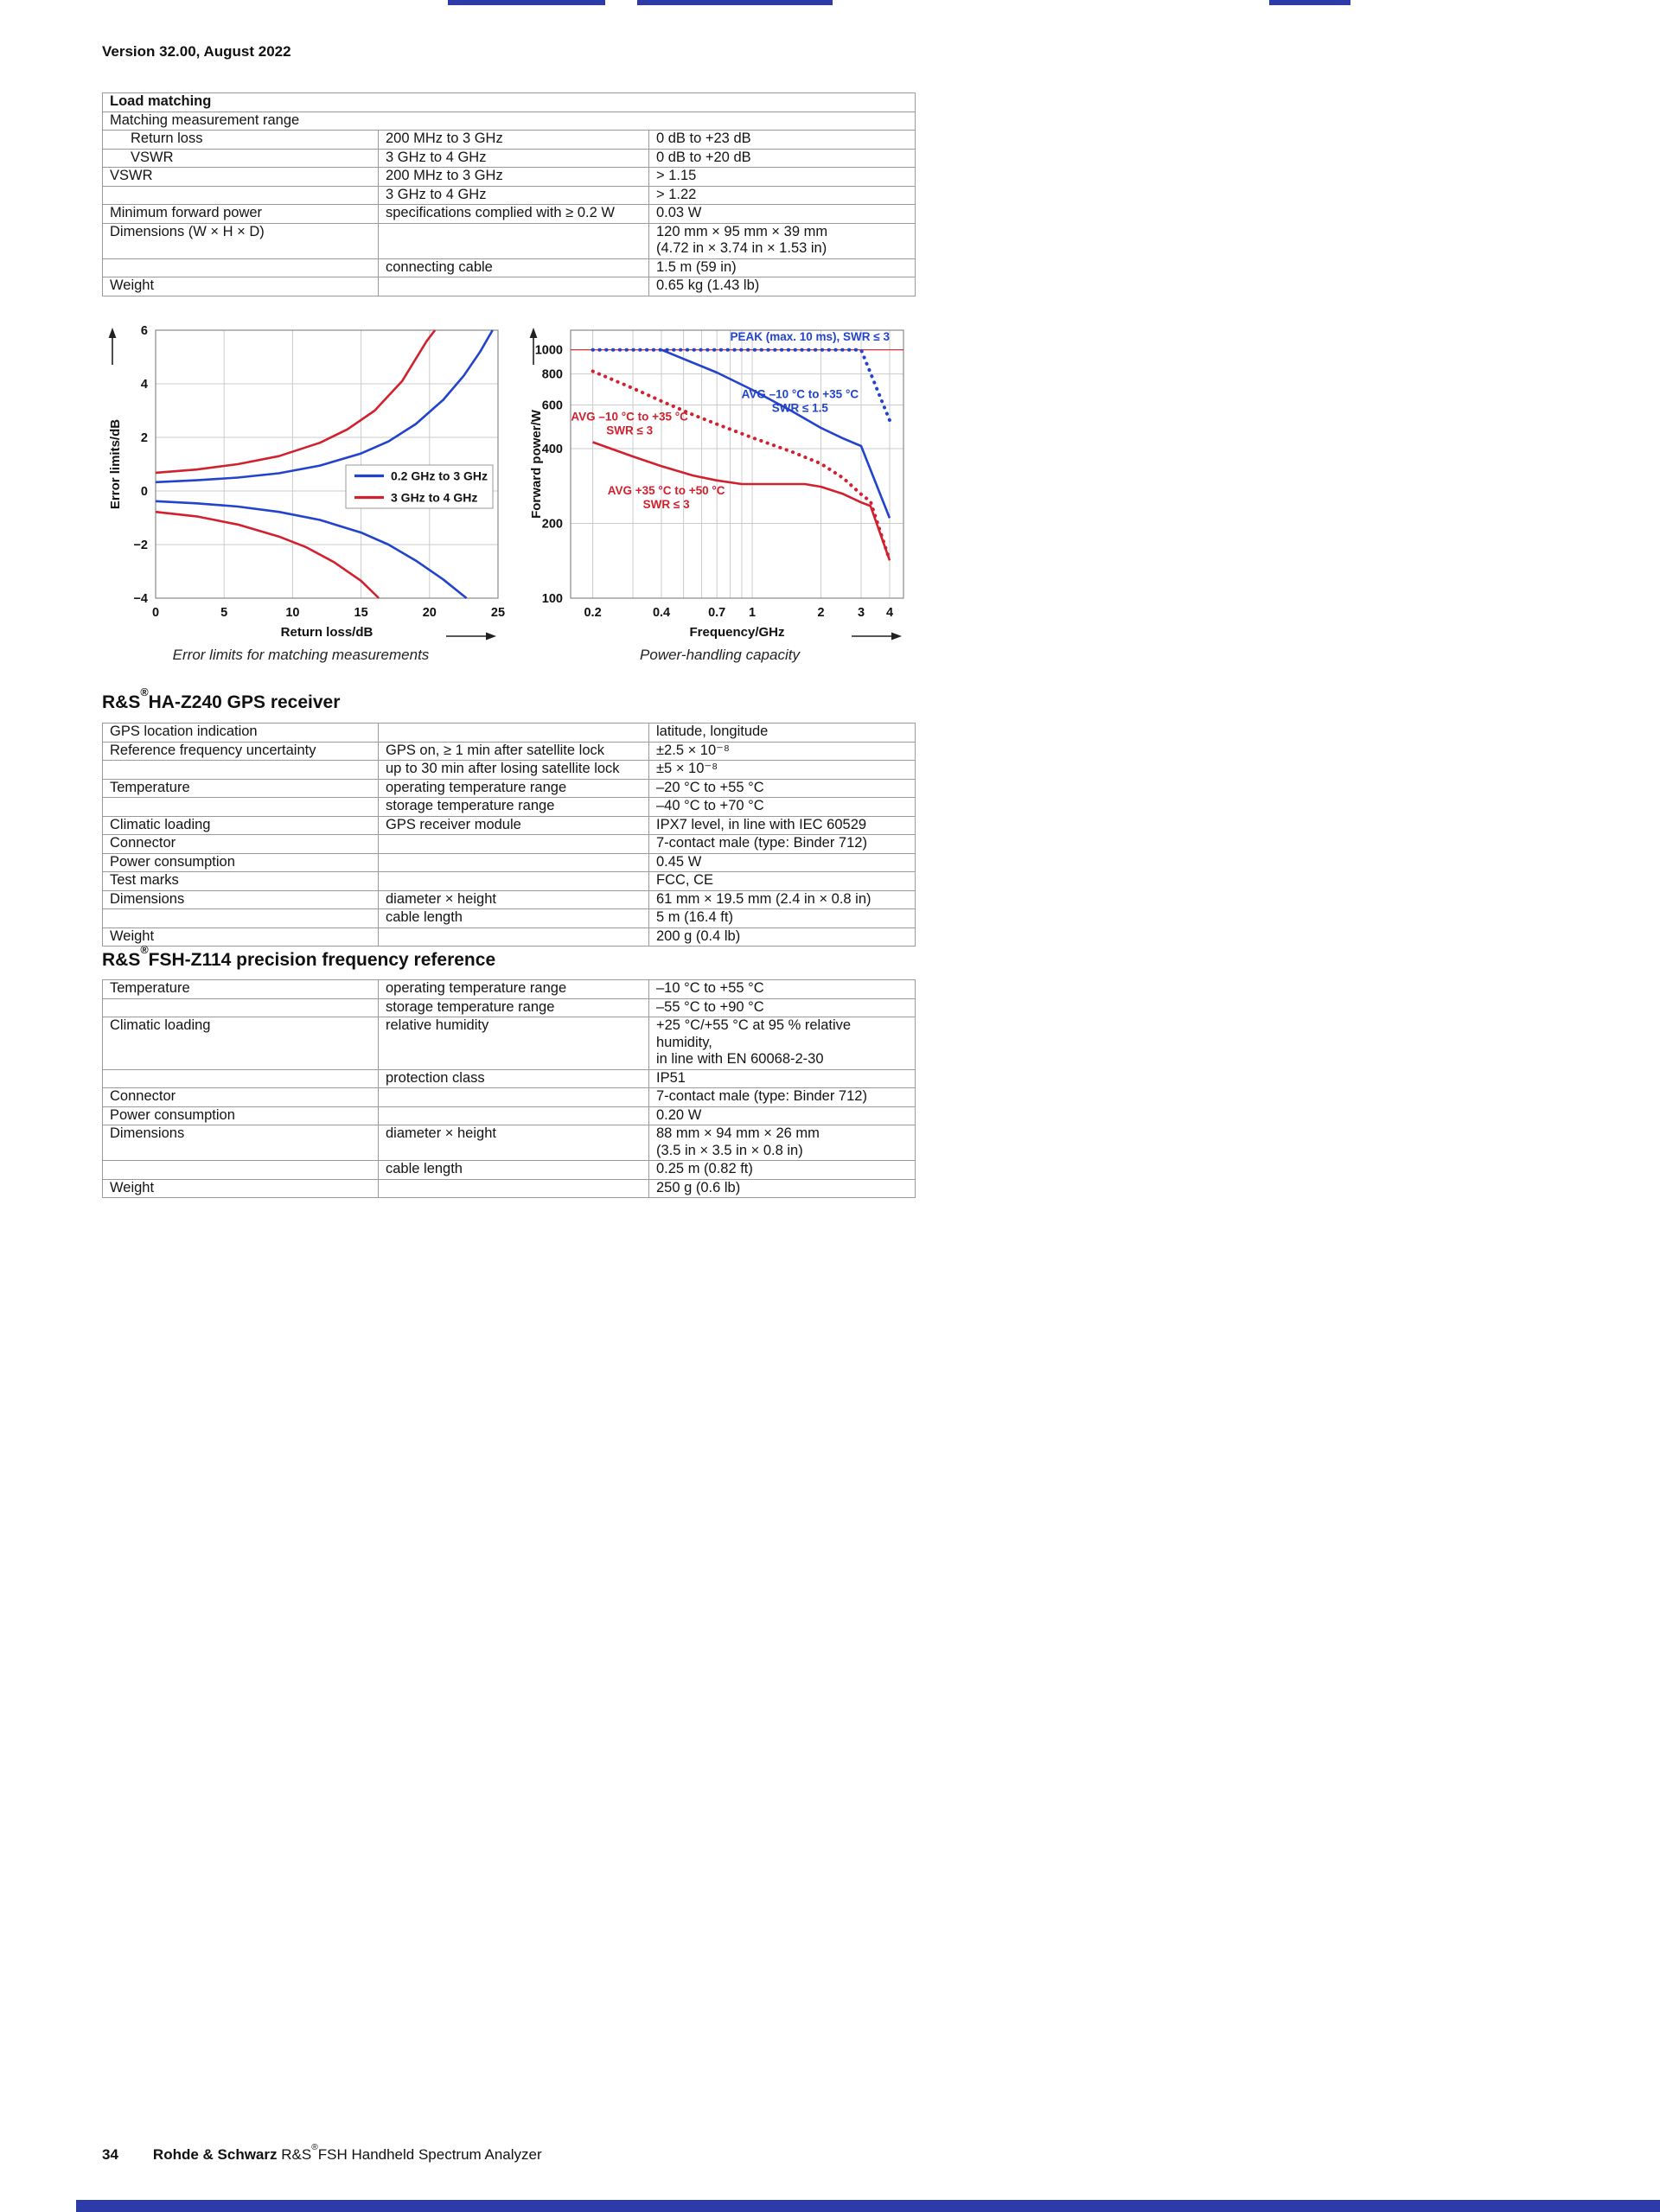 The height and width of the screenshot is (2212, 1660). Describe the element at coordinates (782, 177) in the screenshot. I see `table-cell: > 1.15` at that location.